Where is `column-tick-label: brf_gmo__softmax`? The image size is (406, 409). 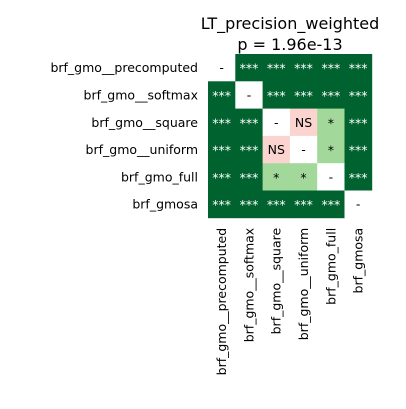 column-tick-label: brf_gmo__softmax is located at coordinates (248, 285).